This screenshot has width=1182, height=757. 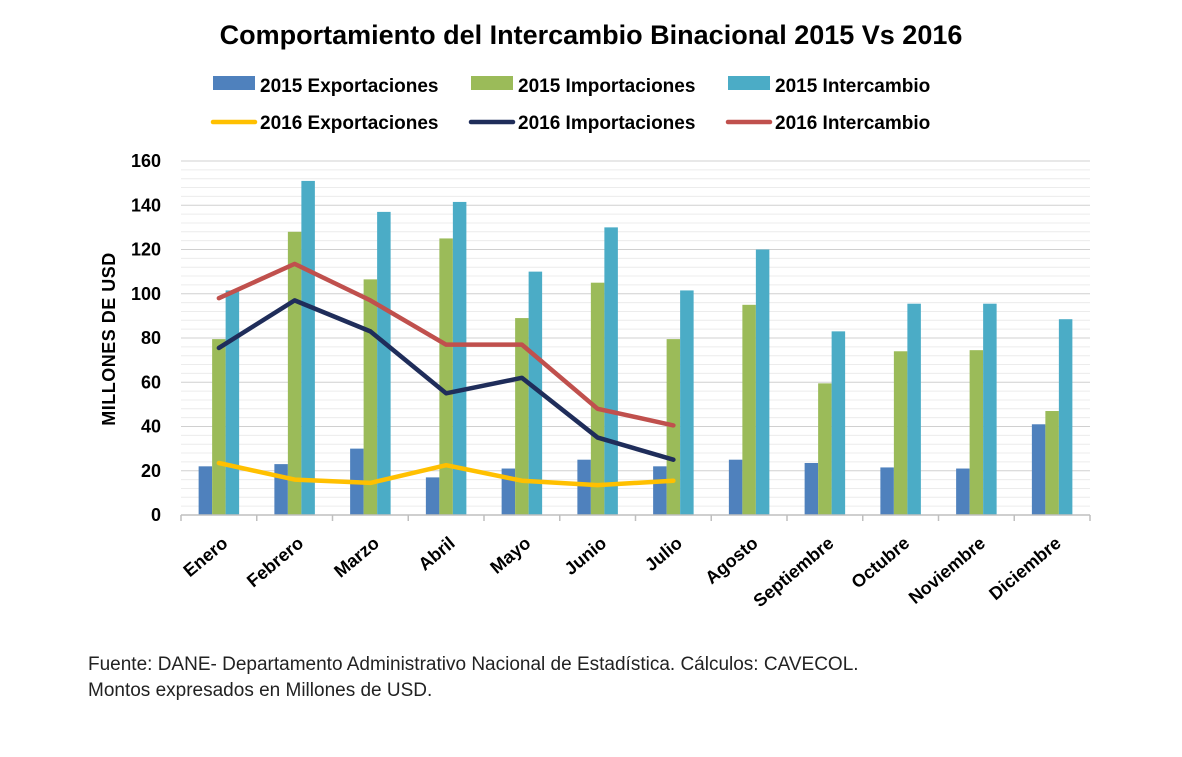 What do you see at coordinates (793, 572) in the screenshot?
I see `x-tick-label: Septiembre` at bounding box center [793, 572].